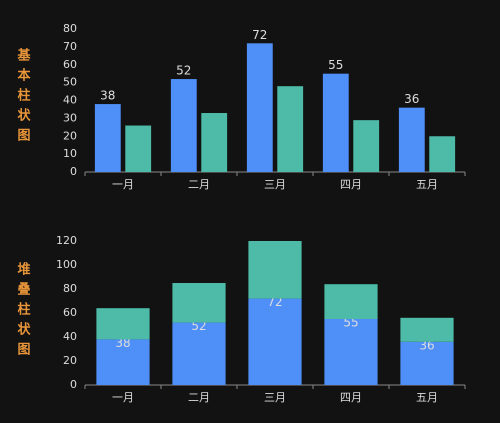  What do you see at coordinates (23, 311) in the screenshot?
I see `chart-title: 堆叠柱状图` at bounding box center [23, 311].